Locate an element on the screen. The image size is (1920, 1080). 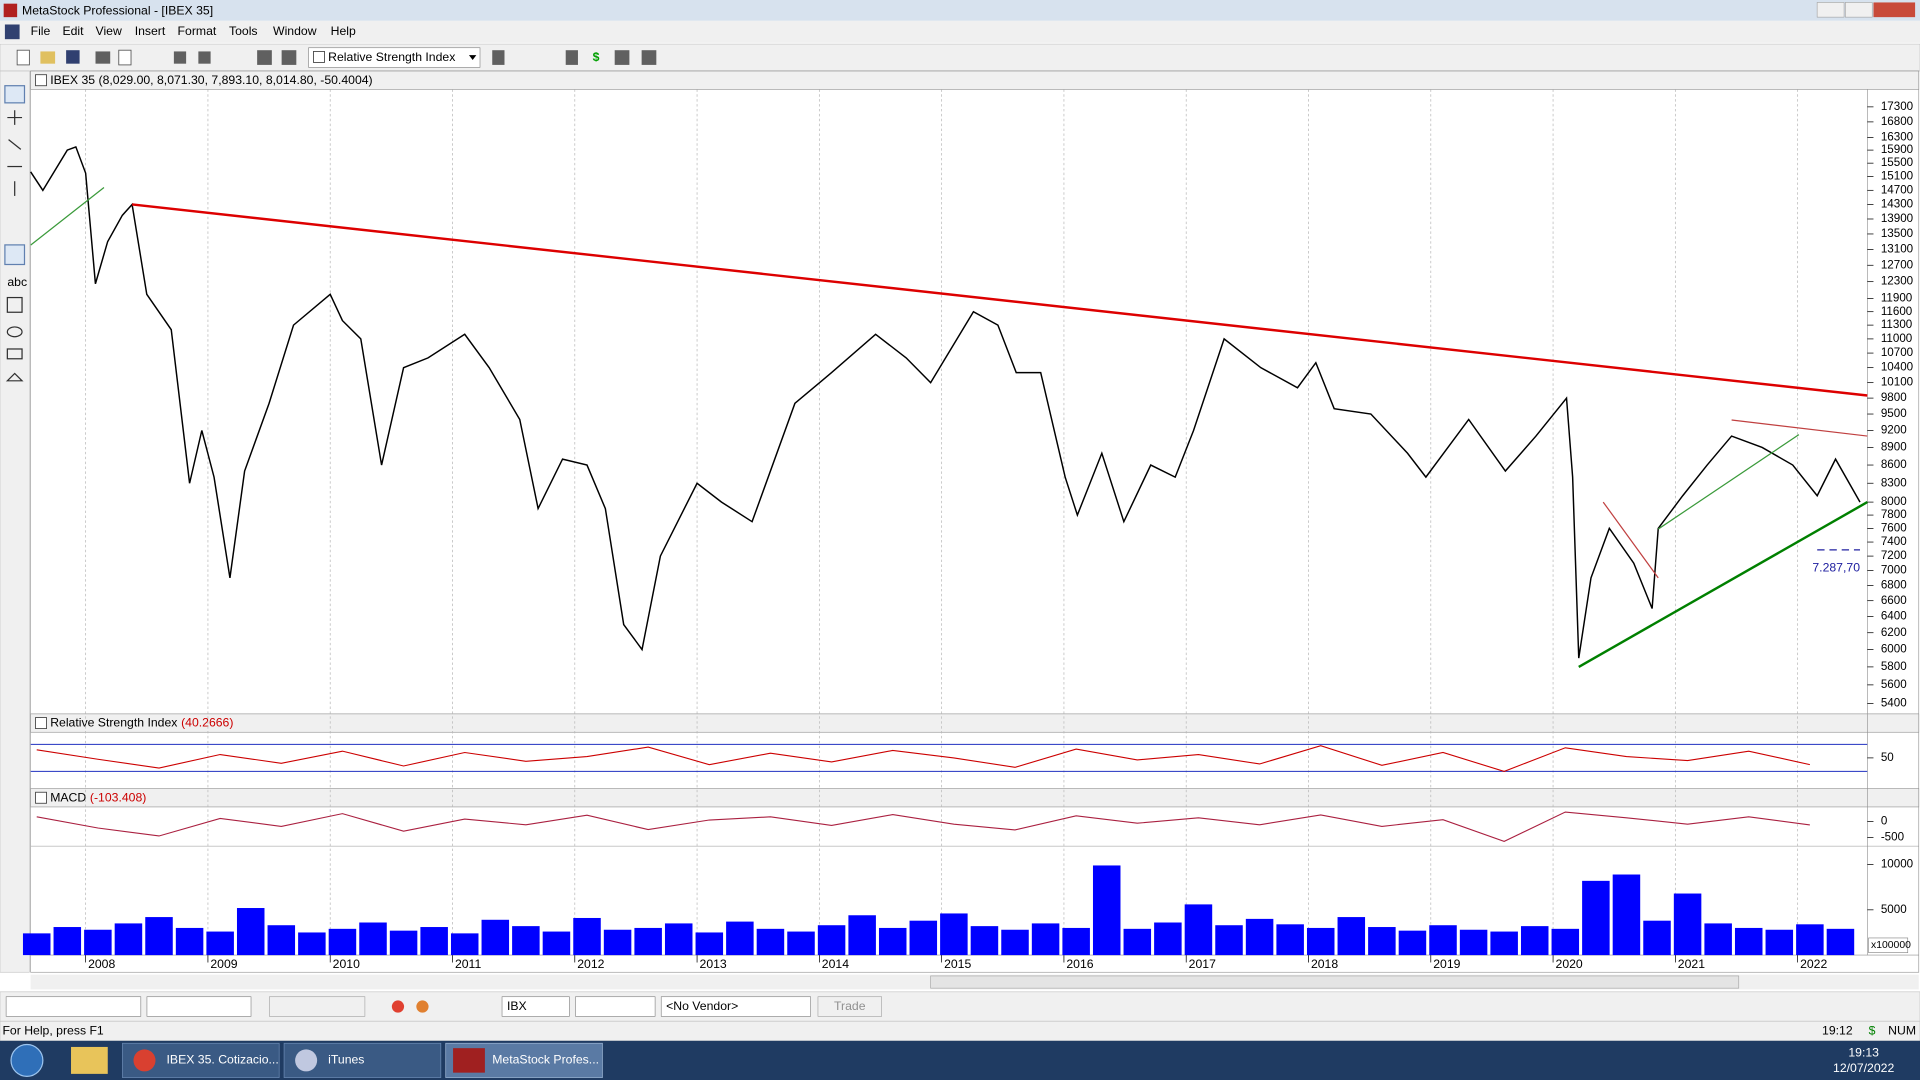
period-combo is located at coordinates (615, 1006).